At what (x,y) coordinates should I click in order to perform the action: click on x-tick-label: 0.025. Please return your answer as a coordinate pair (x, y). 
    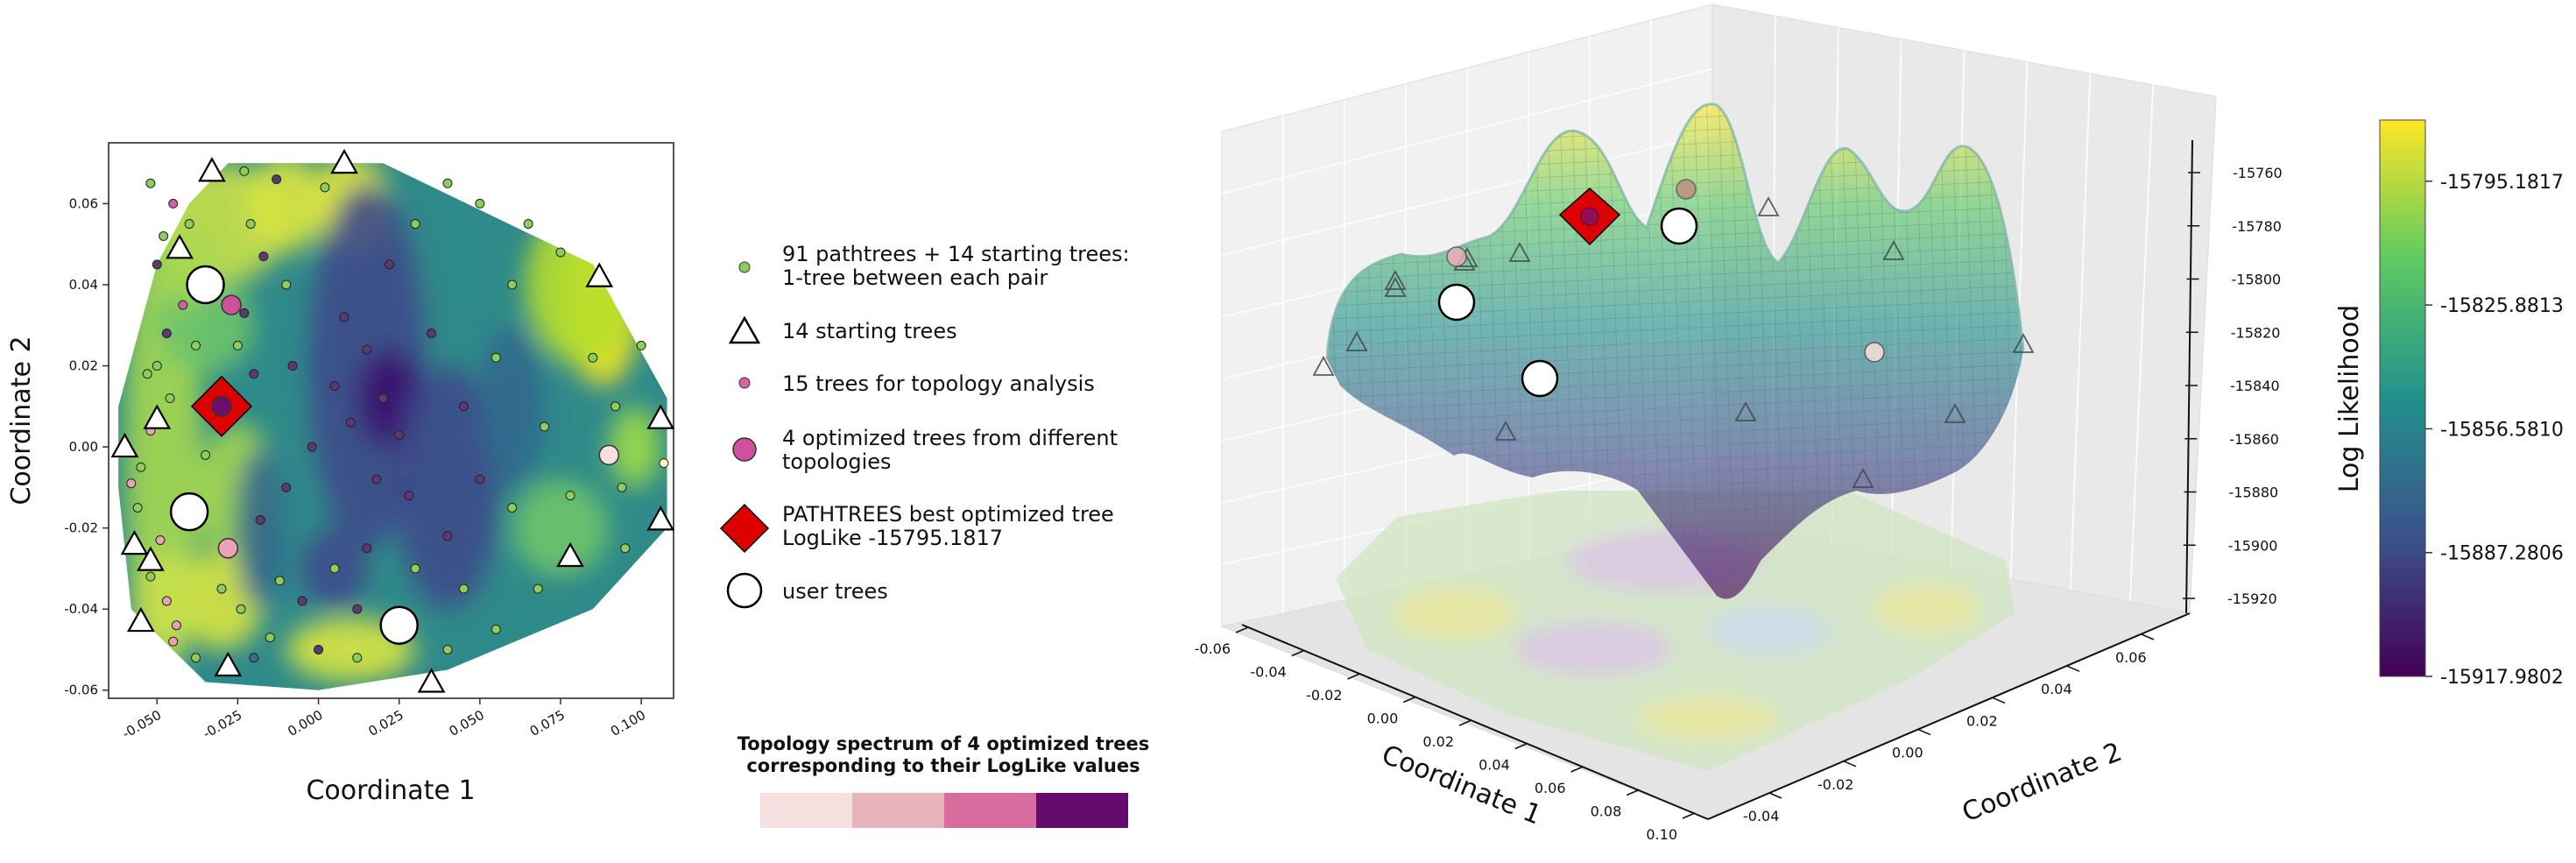
    Looking at the image, I should click on (386, 723).